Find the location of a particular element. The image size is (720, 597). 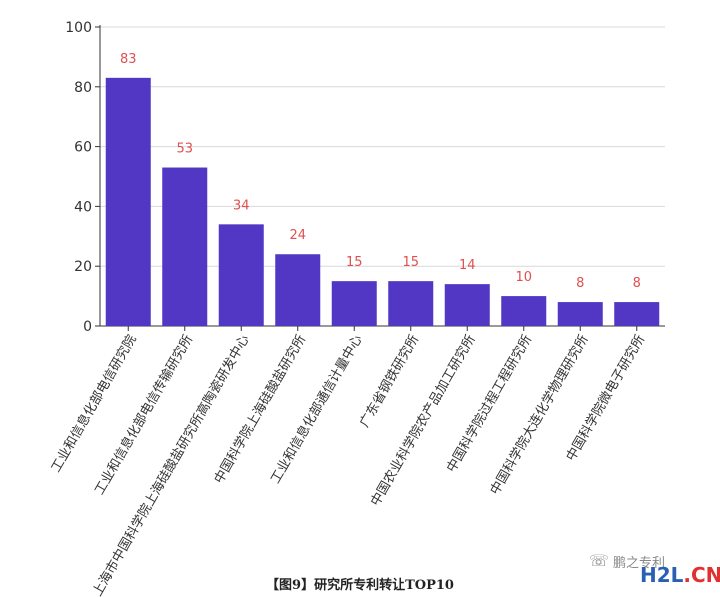

watermark-logo: H2L.CN is located at coordinates (680, 575).